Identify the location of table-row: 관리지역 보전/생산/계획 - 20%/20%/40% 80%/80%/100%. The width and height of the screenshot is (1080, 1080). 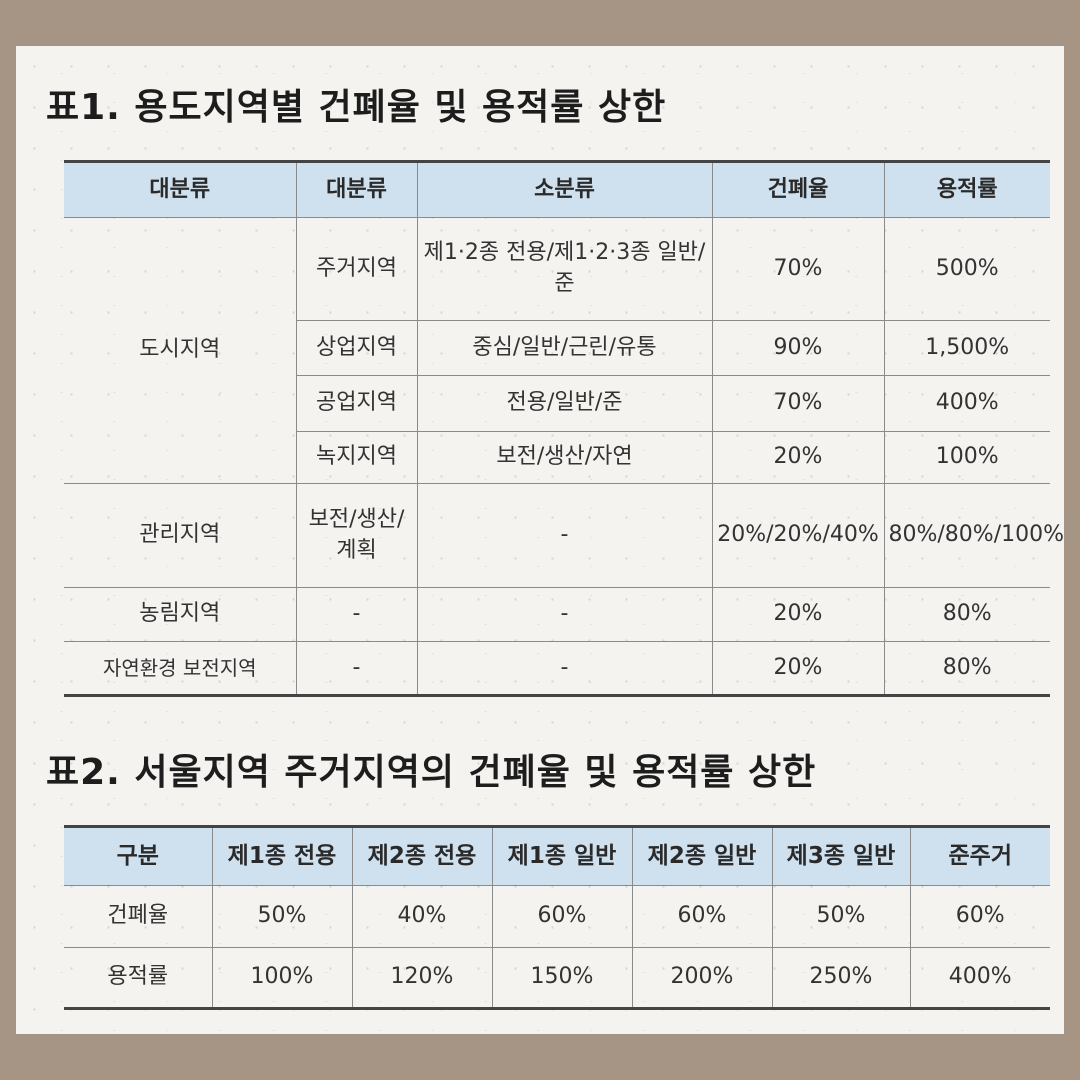
(564, 535).